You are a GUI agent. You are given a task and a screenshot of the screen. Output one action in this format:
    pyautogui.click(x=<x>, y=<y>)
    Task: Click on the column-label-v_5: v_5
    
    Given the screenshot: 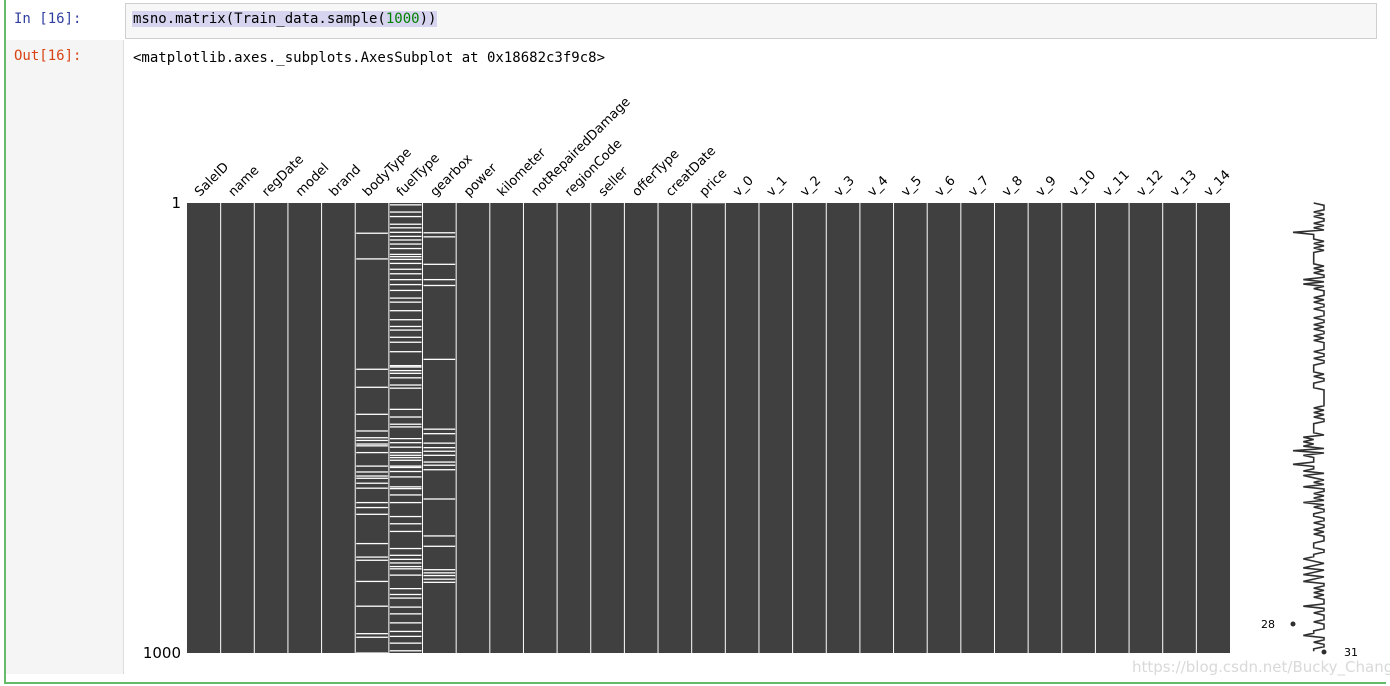 What is the action you would take?
    pyautogui.click(x=912, y=186)
    